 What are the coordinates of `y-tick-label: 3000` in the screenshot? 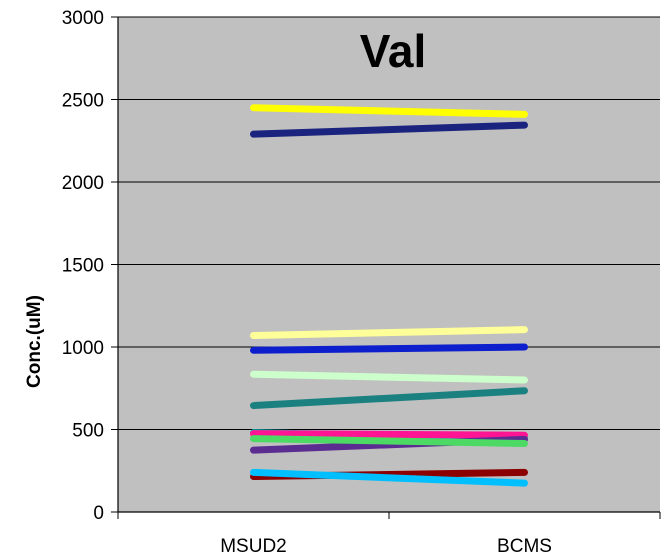 It's located at (83, 18).